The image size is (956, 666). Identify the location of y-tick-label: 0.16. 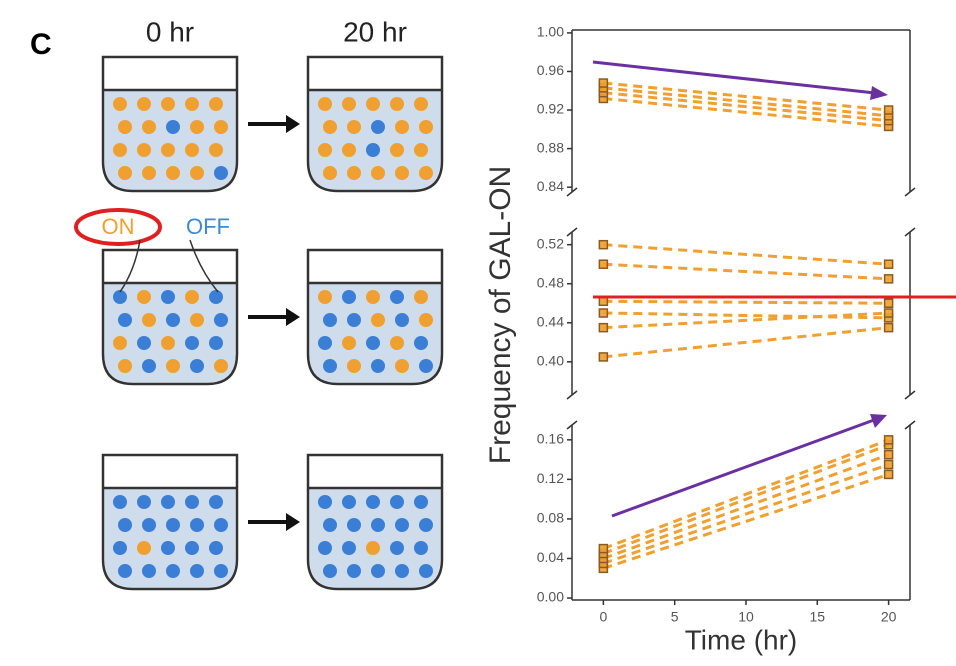
(550, 439).